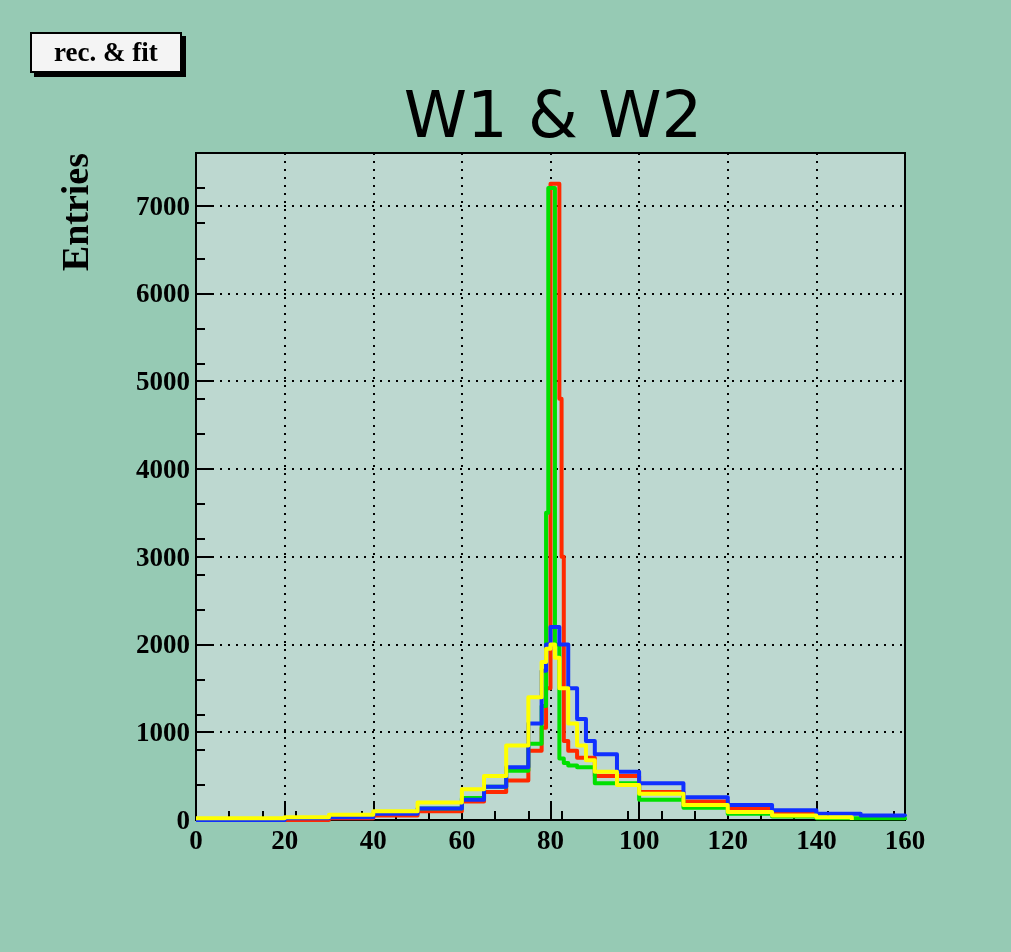  What do you see at coordinates (816, 839) in the screenshot?
I see `x-tick-label: 140` at bounding box center [816, 839].